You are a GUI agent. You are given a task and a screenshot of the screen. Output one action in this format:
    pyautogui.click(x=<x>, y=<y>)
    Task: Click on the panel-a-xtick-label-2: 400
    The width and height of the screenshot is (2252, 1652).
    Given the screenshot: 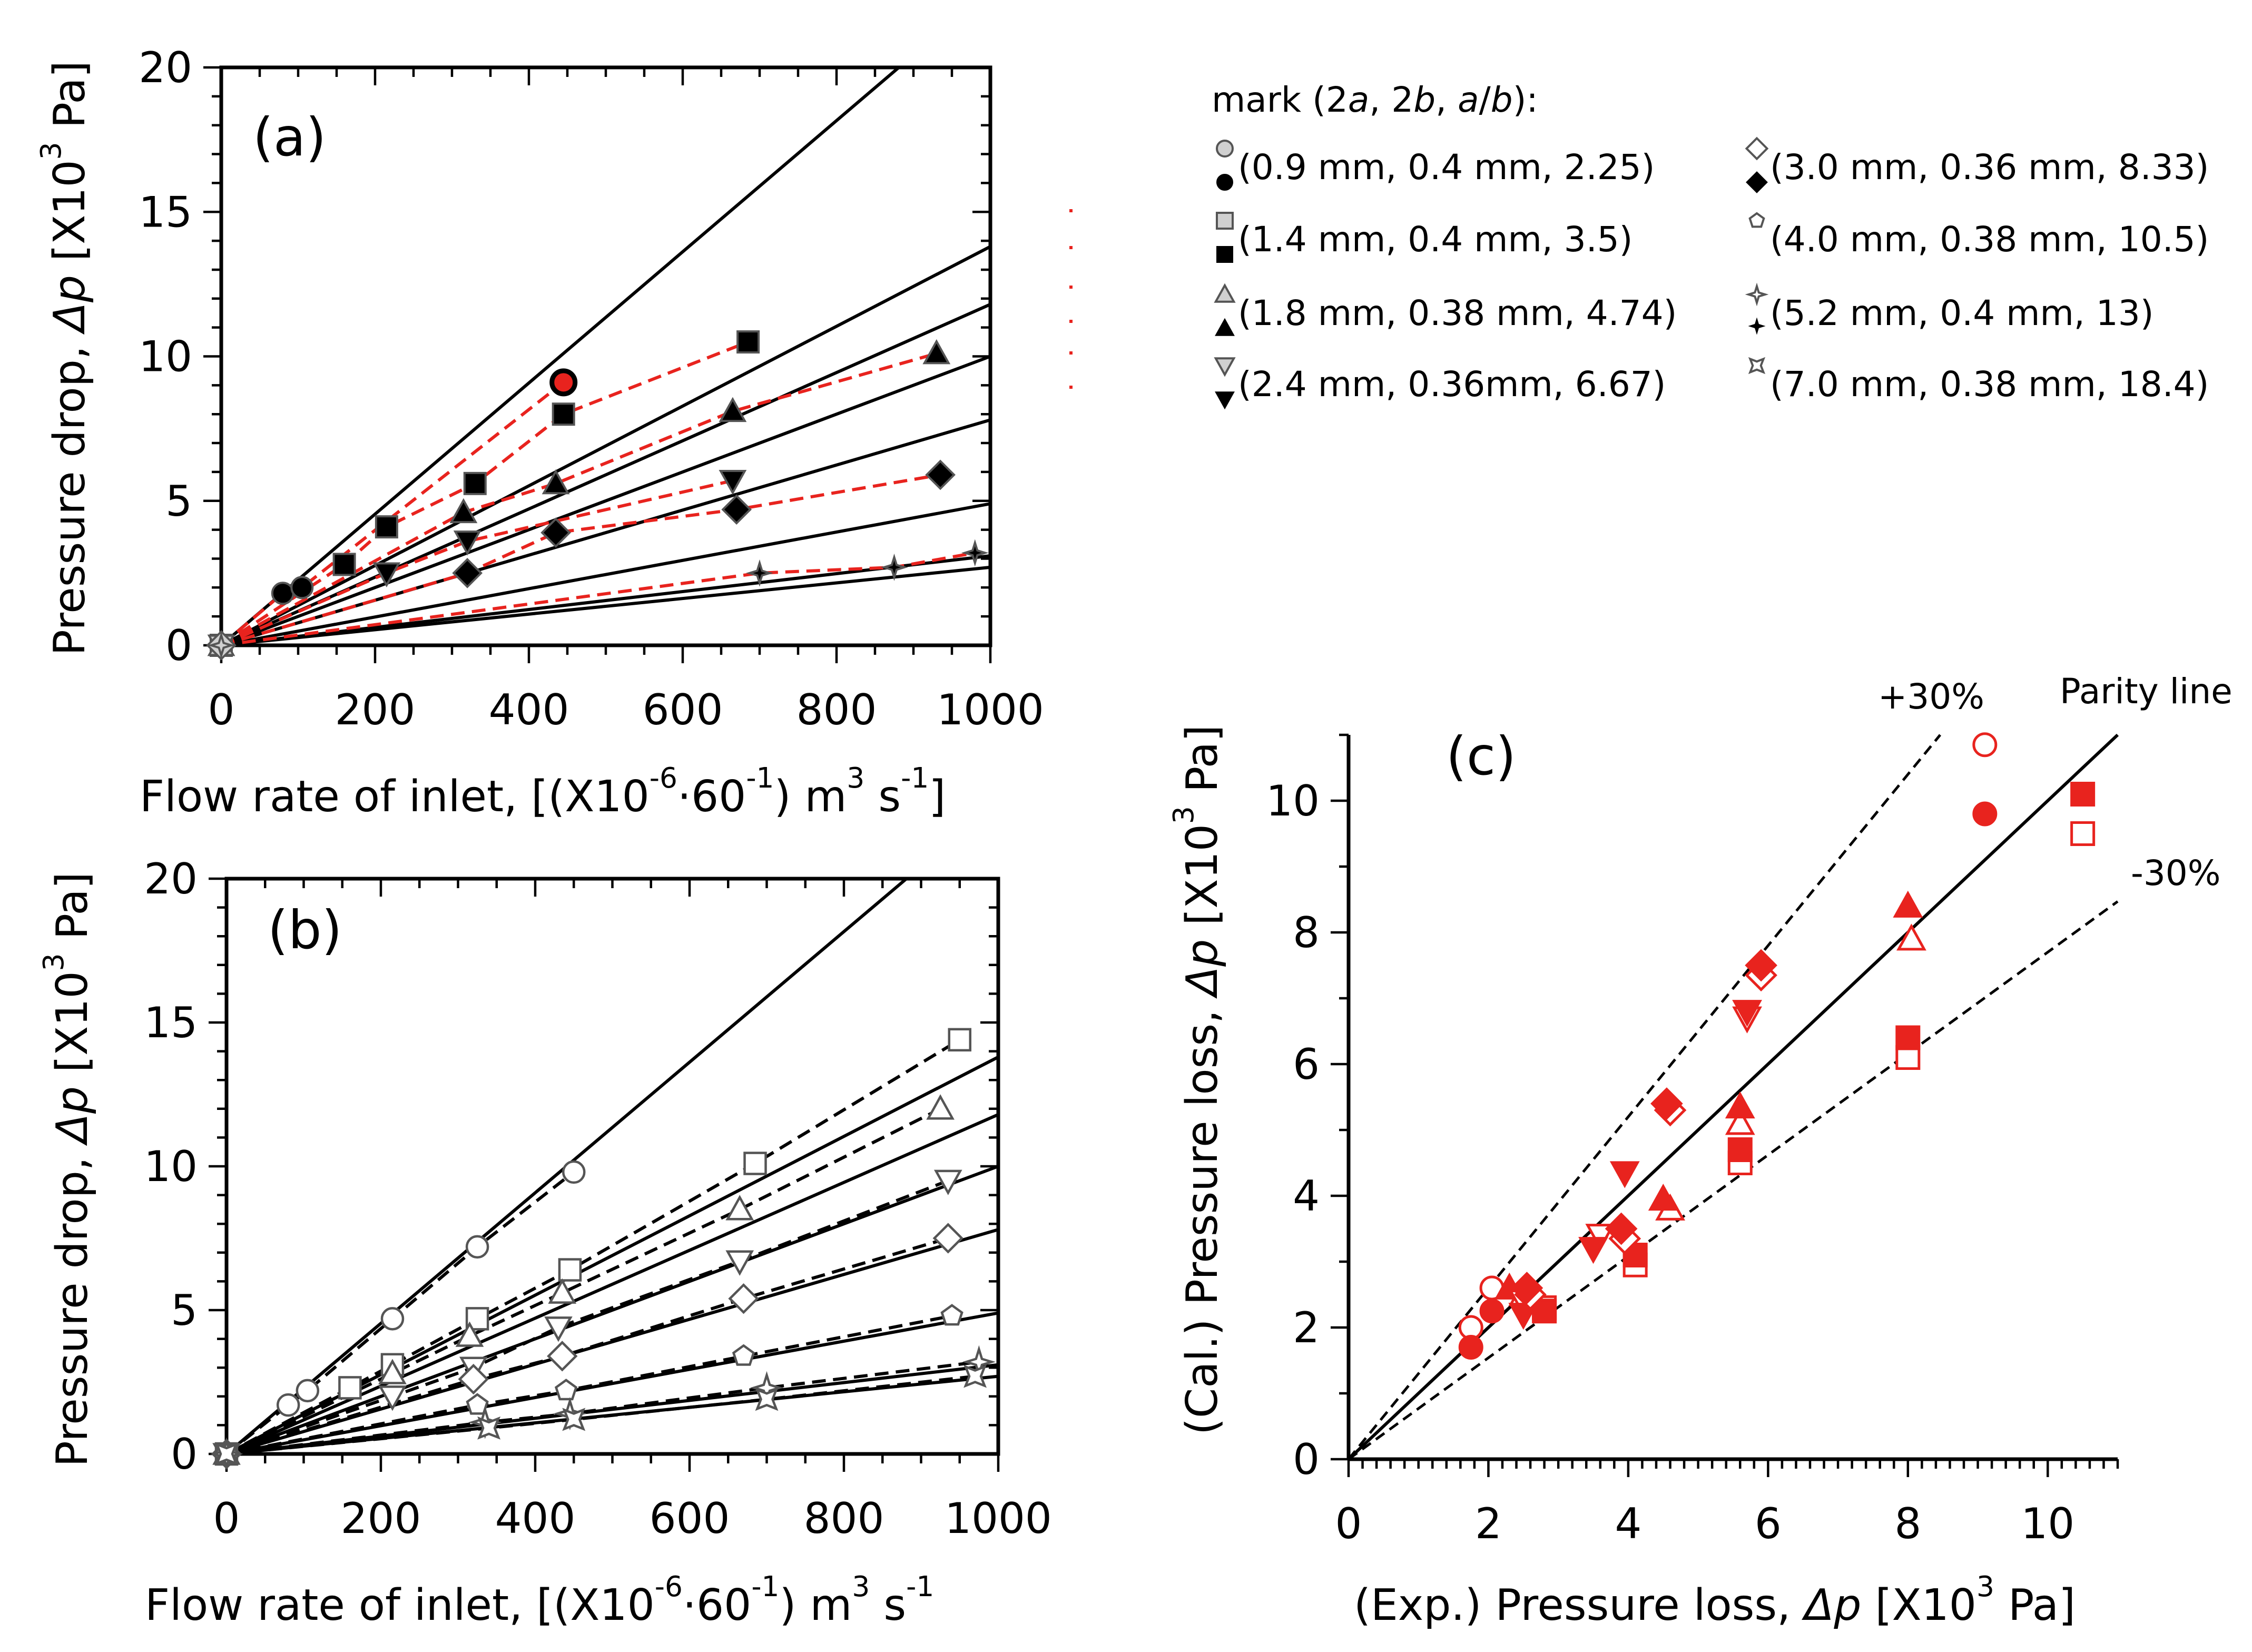 What is the action you would take?
    pyautogui.click(x=529, y=710)
    